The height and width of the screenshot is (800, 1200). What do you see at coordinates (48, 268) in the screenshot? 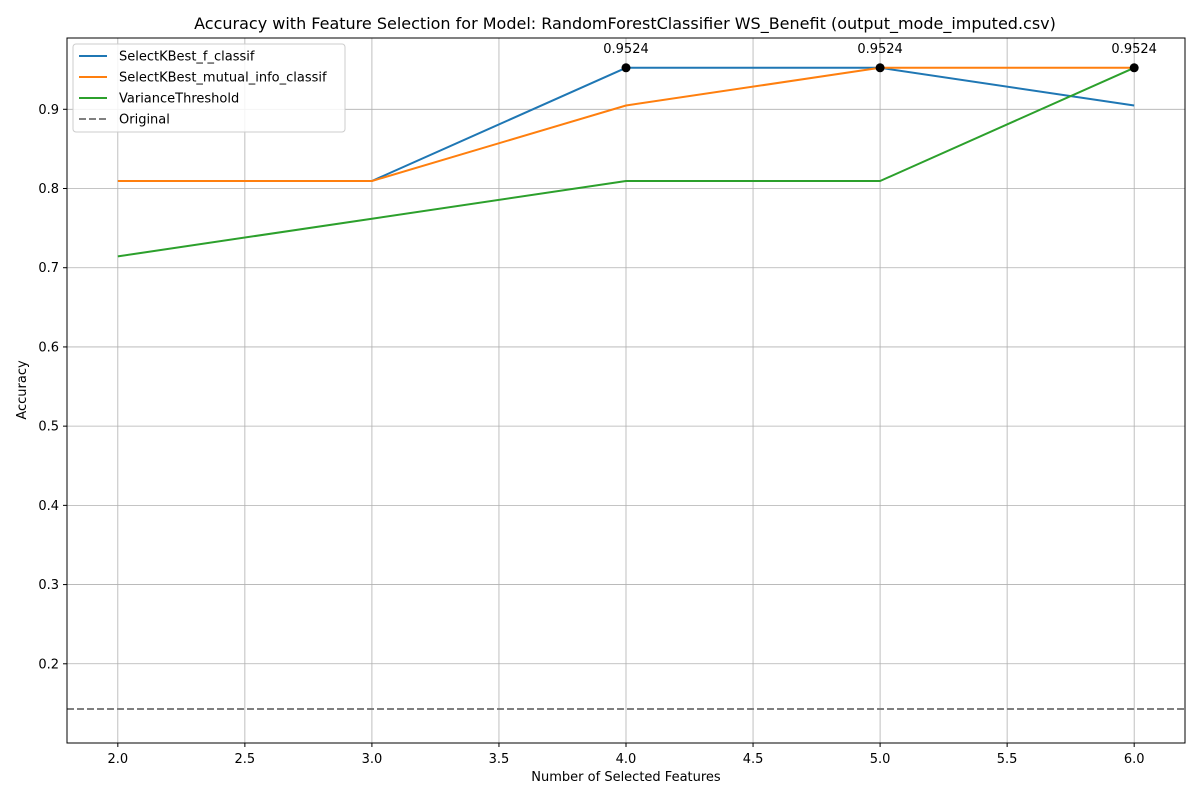
I see `y-tick-label: 0.7` at bounding box center [48, 268].